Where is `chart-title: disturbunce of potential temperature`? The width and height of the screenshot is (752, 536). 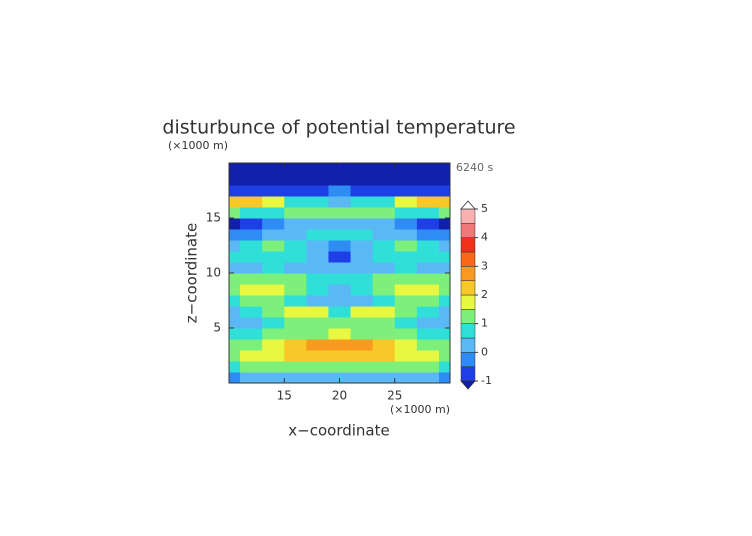
chart-title: disturbunce of potential temperature is located at coordinates (338, 128).